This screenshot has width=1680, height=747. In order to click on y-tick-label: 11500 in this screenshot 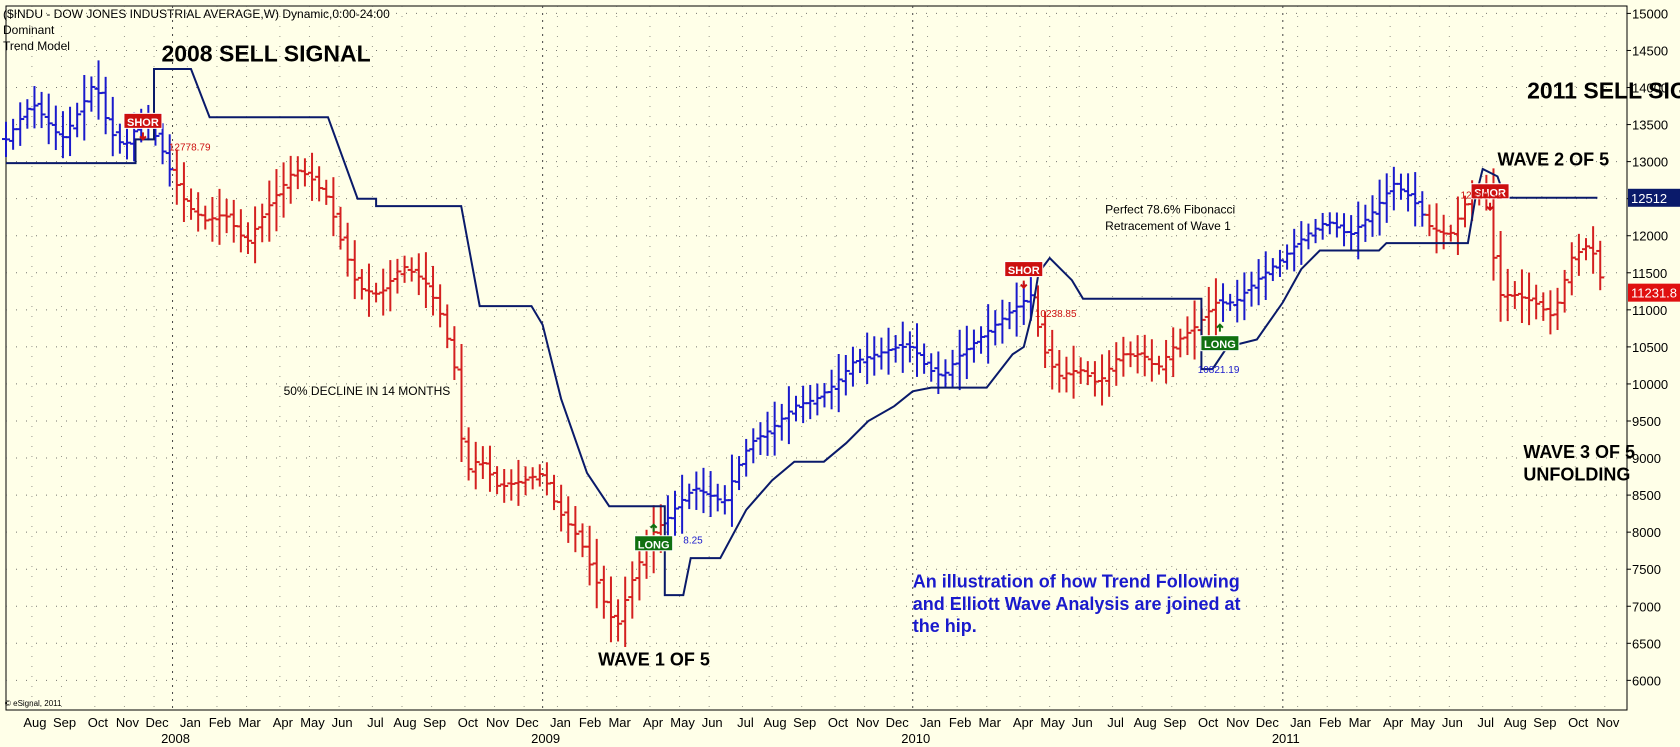, I will do `click(1649, 273)`.